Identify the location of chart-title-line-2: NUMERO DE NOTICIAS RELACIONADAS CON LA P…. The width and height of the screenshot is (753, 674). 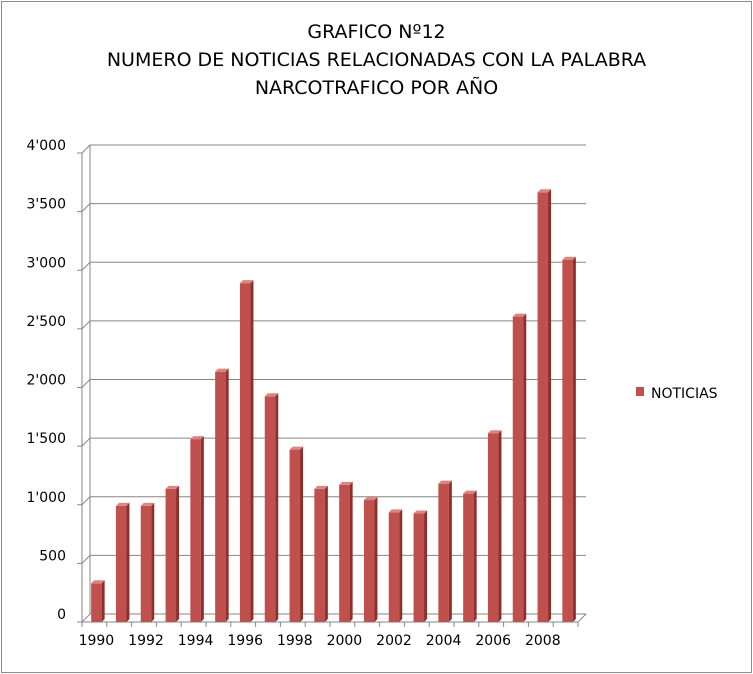
(376, 60).